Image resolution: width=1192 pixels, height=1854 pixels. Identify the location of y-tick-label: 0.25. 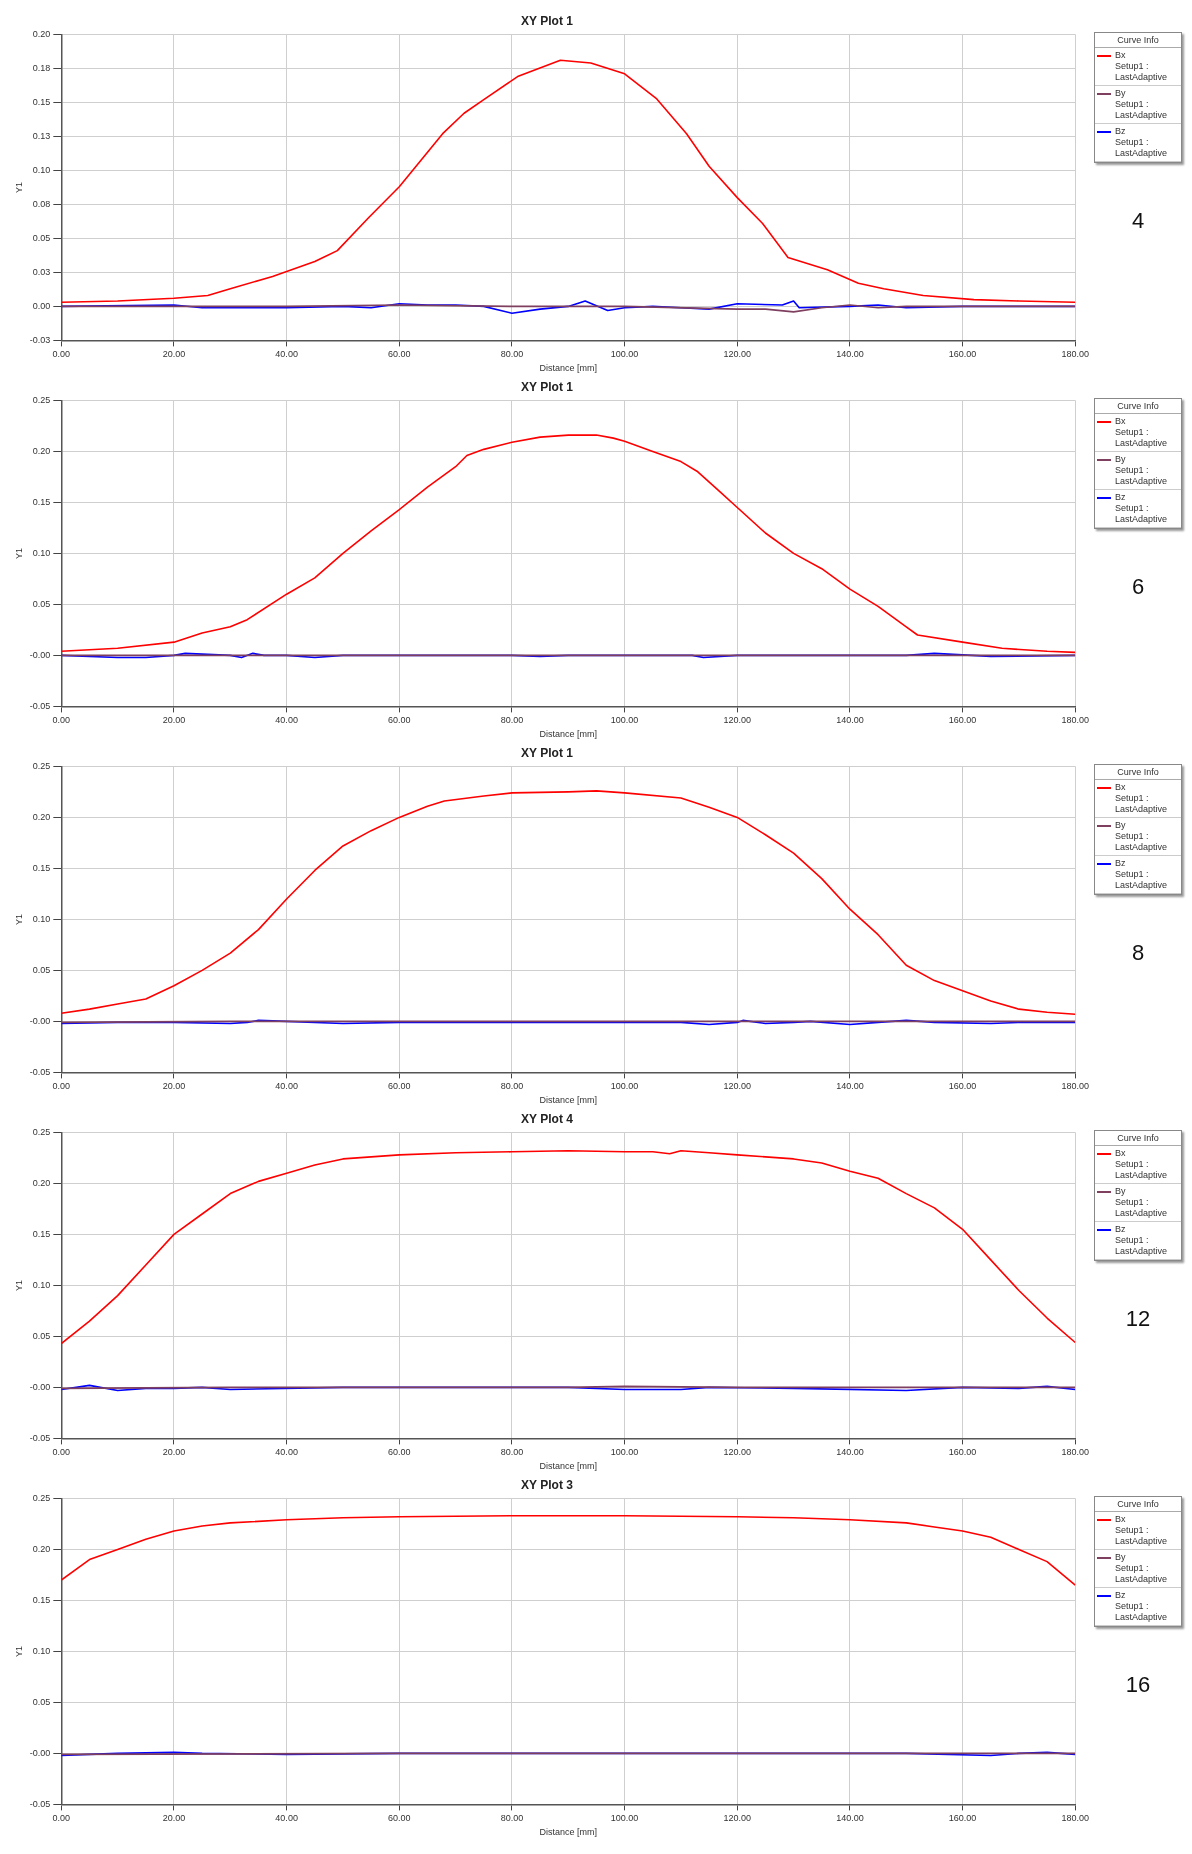
(41, 399).